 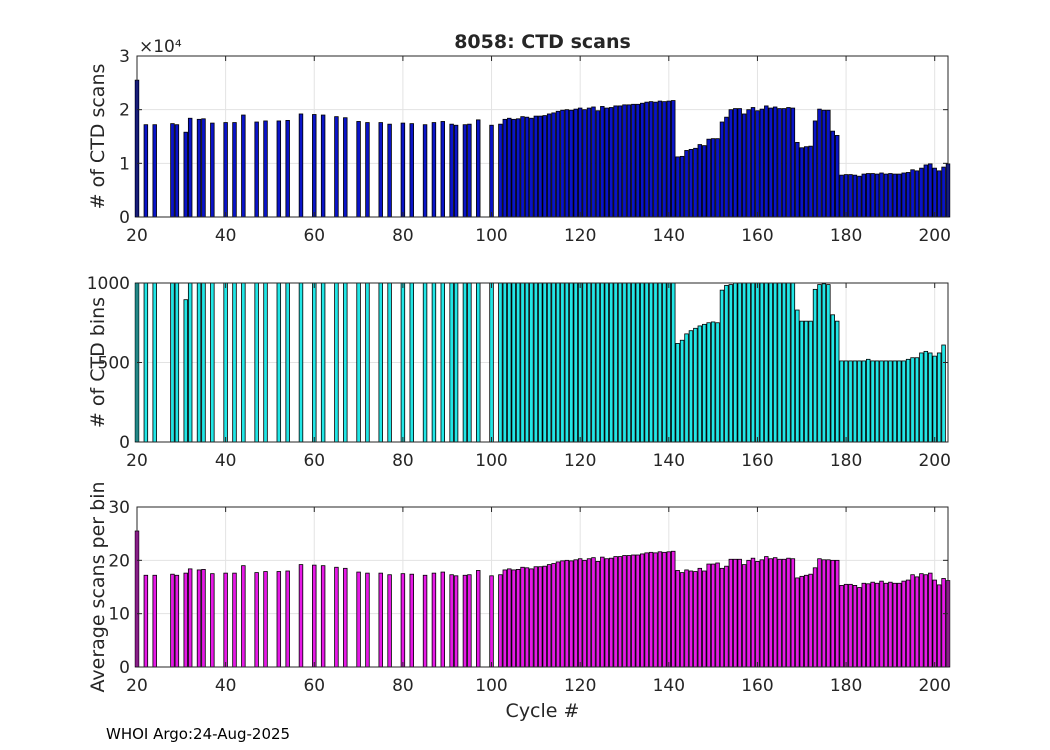 I want to click on y-tick-label: 1, so click(x=124, y=164).